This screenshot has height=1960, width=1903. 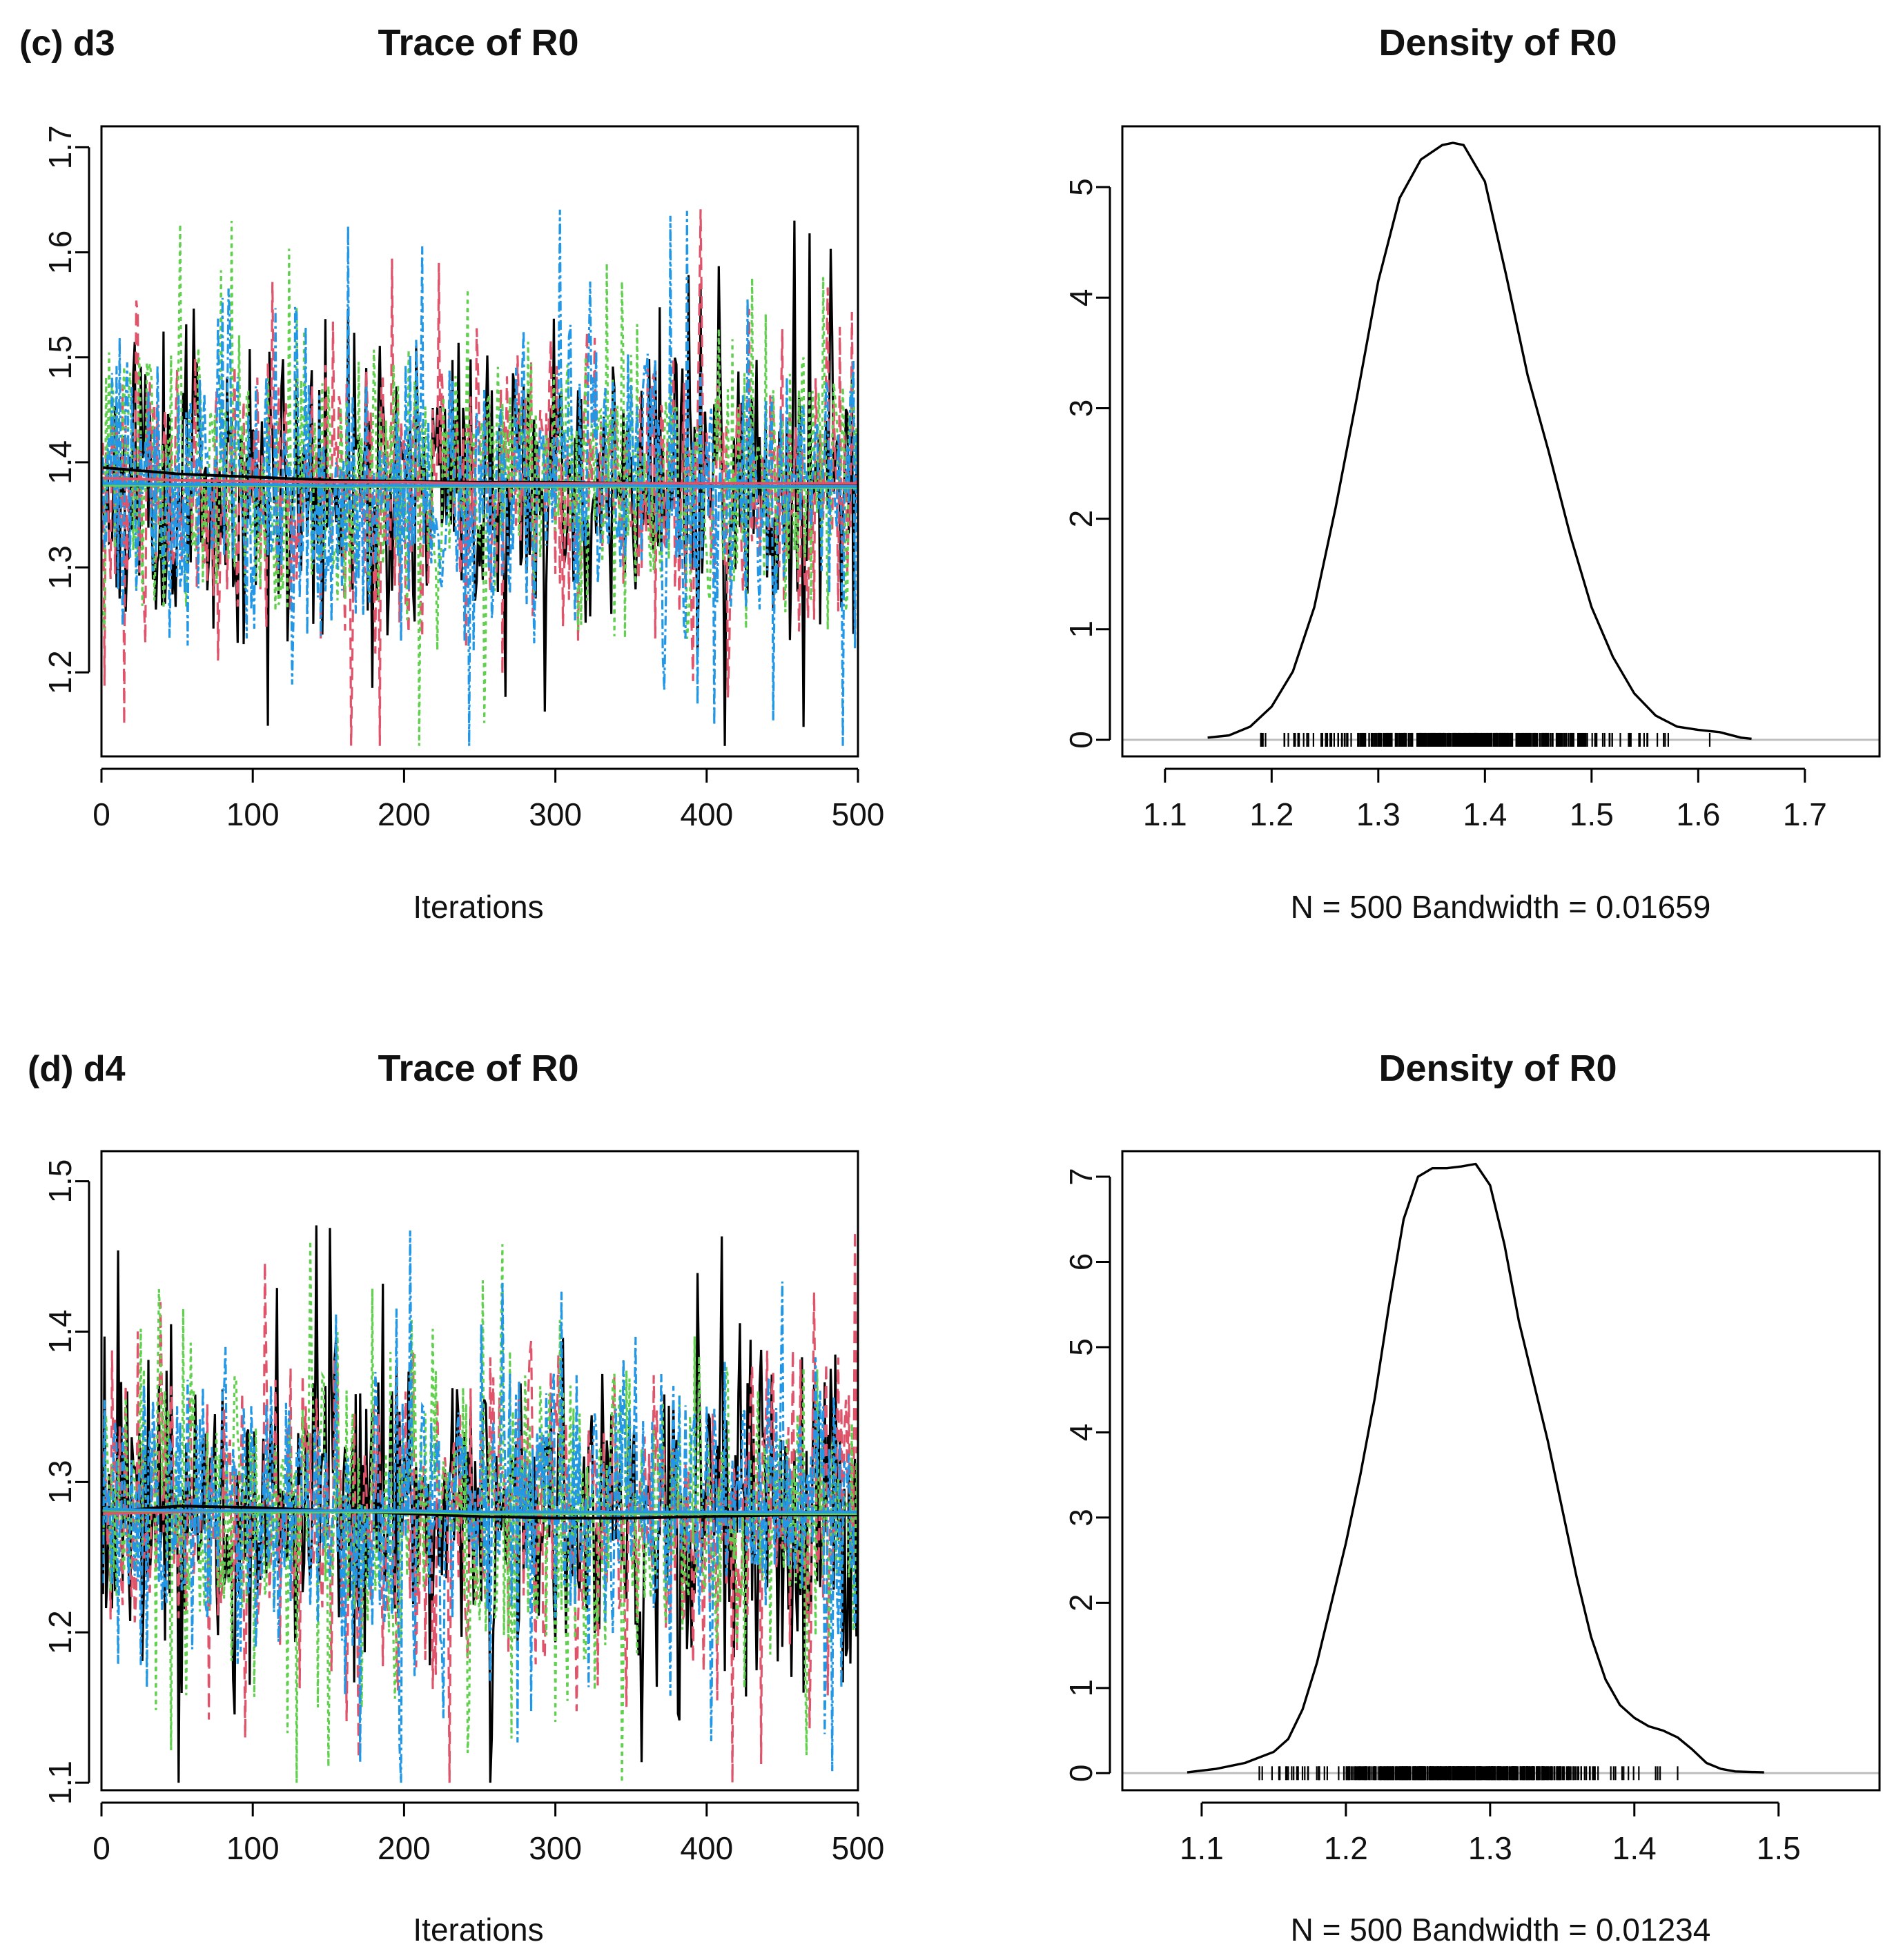 I want to click on panel-label-c: (c) d3, so click(x=67, y=43).